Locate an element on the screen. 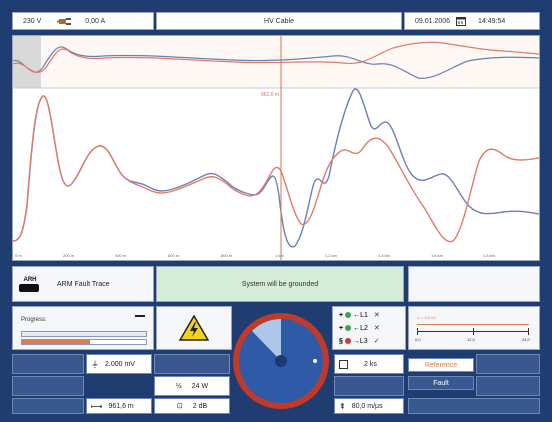  distance-field: ⟼ 961,6 m is located at coordinates (119, 406).